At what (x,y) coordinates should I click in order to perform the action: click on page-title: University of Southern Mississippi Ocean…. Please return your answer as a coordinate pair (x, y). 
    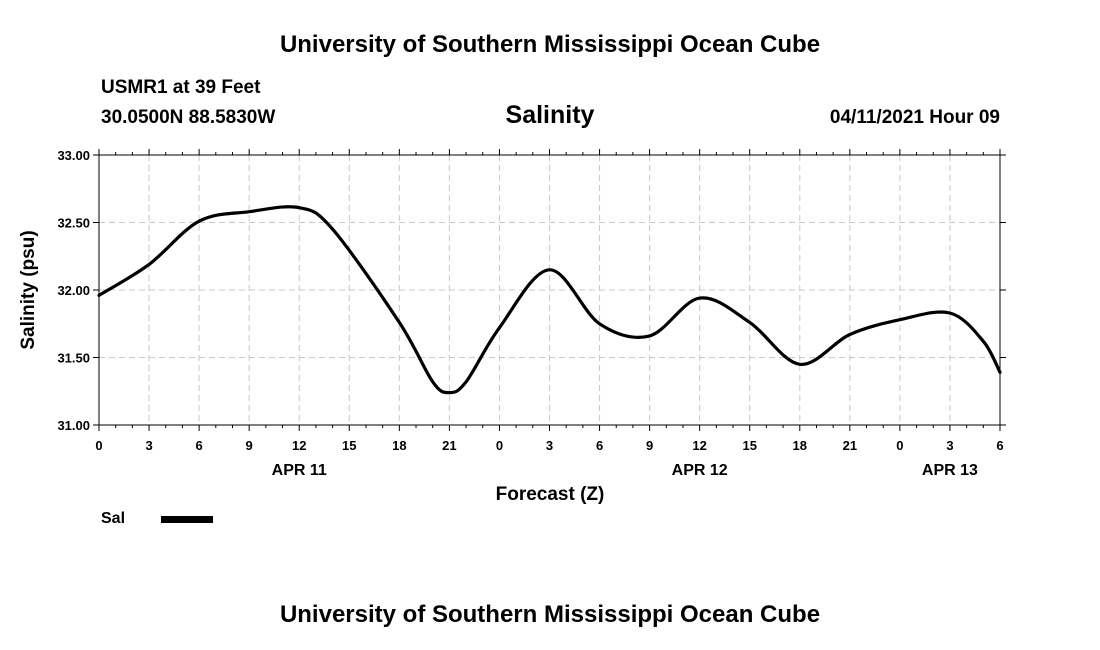
    Looking at the image, I should click on (550, 44).